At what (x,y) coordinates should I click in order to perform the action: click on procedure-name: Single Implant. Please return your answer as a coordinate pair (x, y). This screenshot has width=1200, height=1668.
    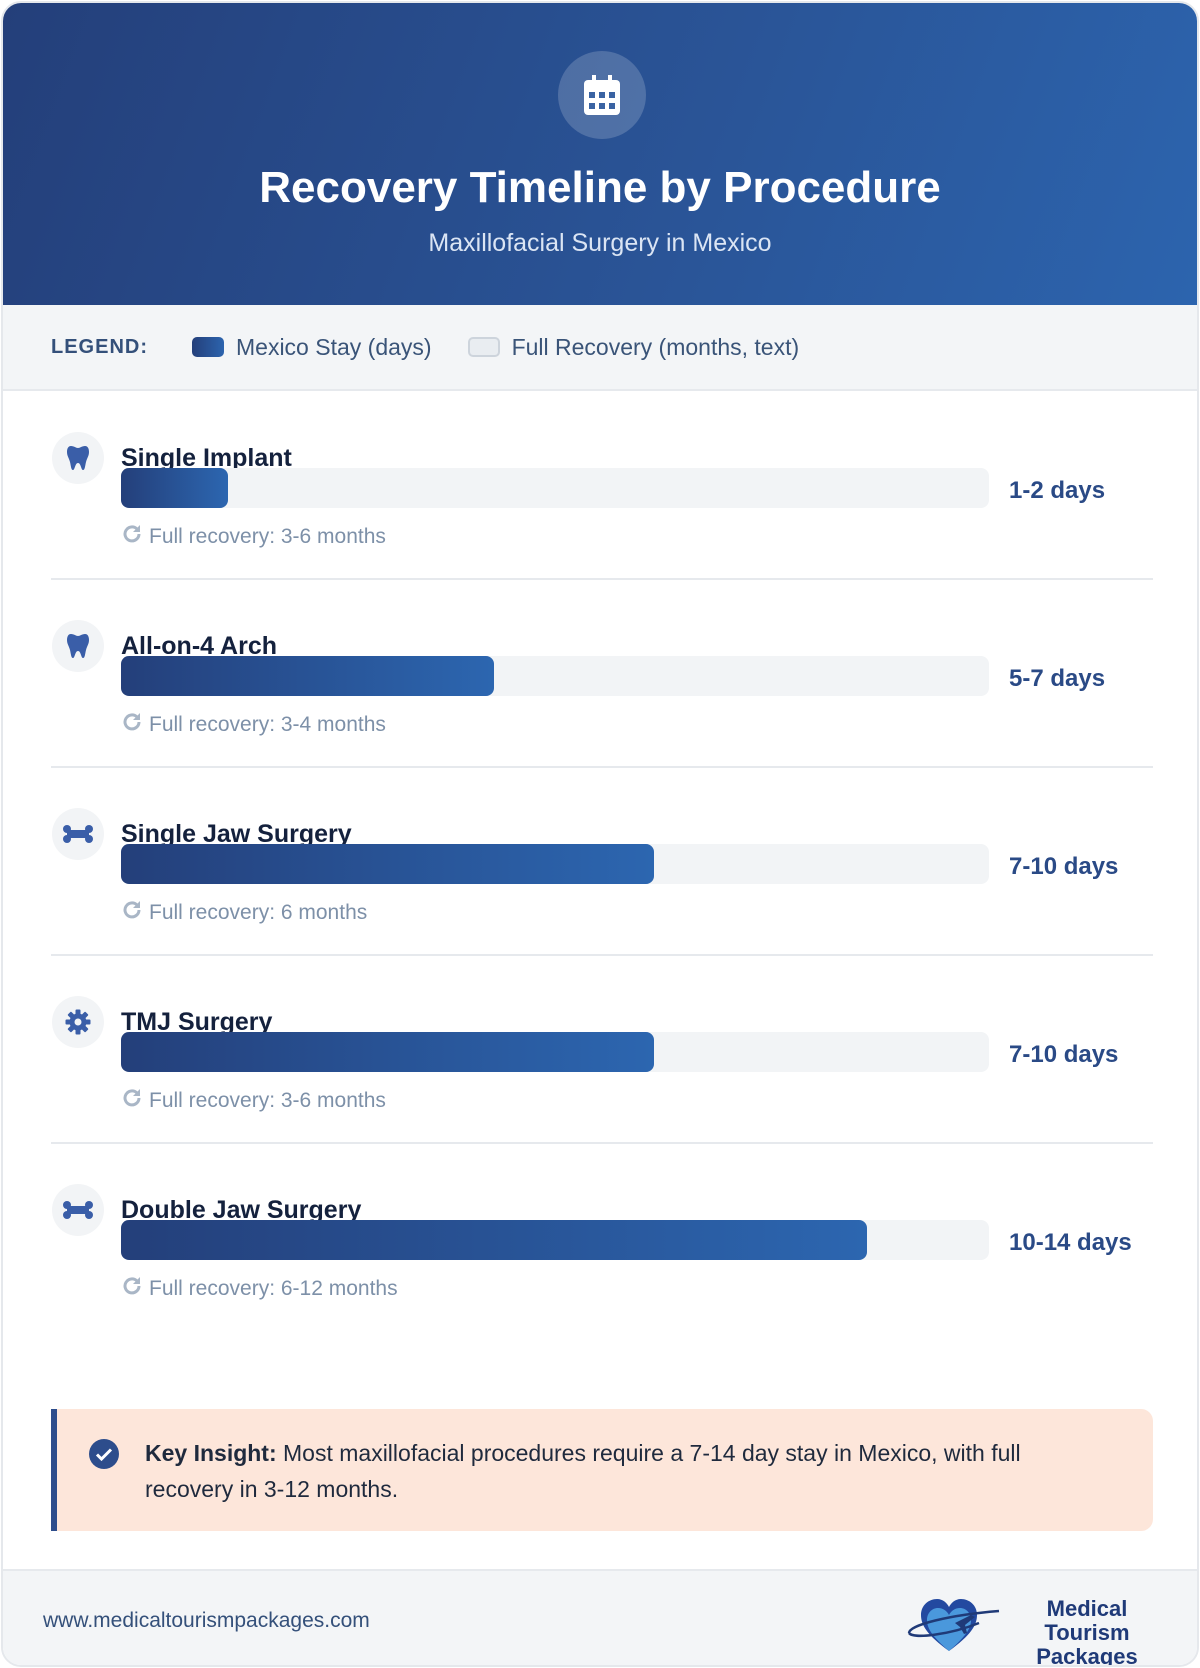
    Looking at the image, I should click on (206, 458).